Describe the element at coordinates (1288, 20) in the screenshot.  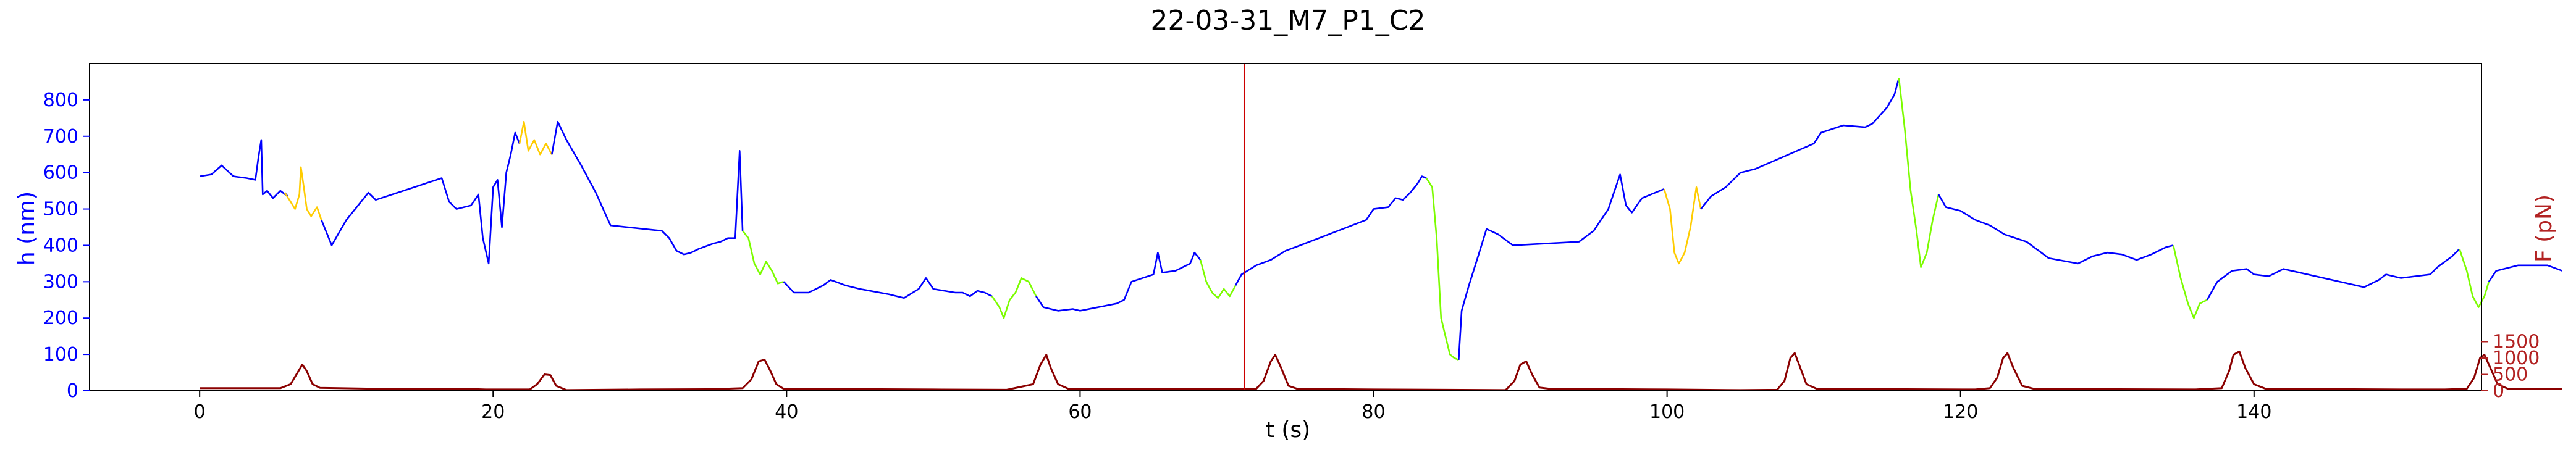
I see `chart-title: 22-03-31_M7_P1_C2` at that location.